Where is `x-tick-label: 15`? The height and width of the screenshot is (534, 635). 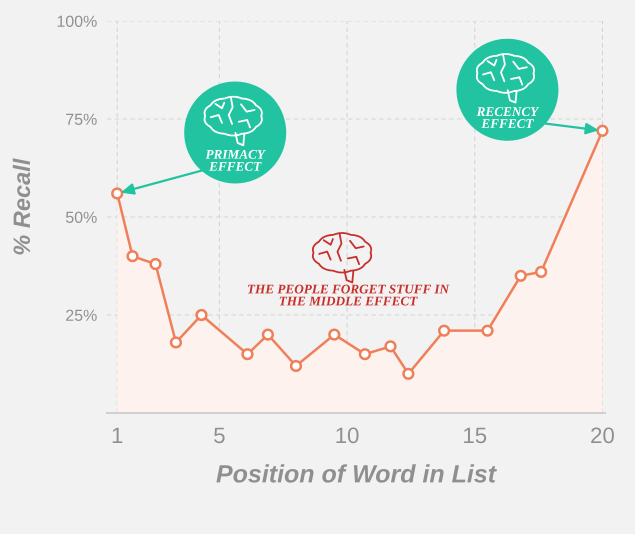 x-tick-label: 15 is located at coordinates (475, 436).